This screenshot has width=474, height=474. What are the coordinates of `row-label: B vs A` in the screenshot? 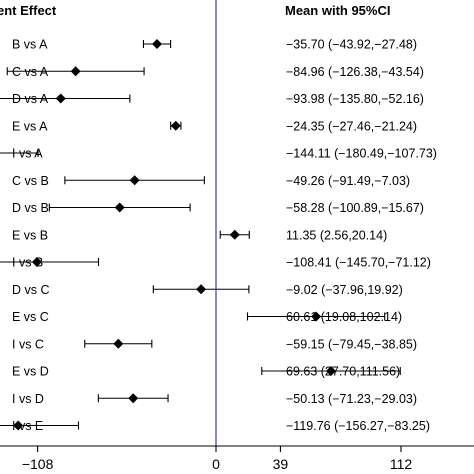 It's located at (30, 45).